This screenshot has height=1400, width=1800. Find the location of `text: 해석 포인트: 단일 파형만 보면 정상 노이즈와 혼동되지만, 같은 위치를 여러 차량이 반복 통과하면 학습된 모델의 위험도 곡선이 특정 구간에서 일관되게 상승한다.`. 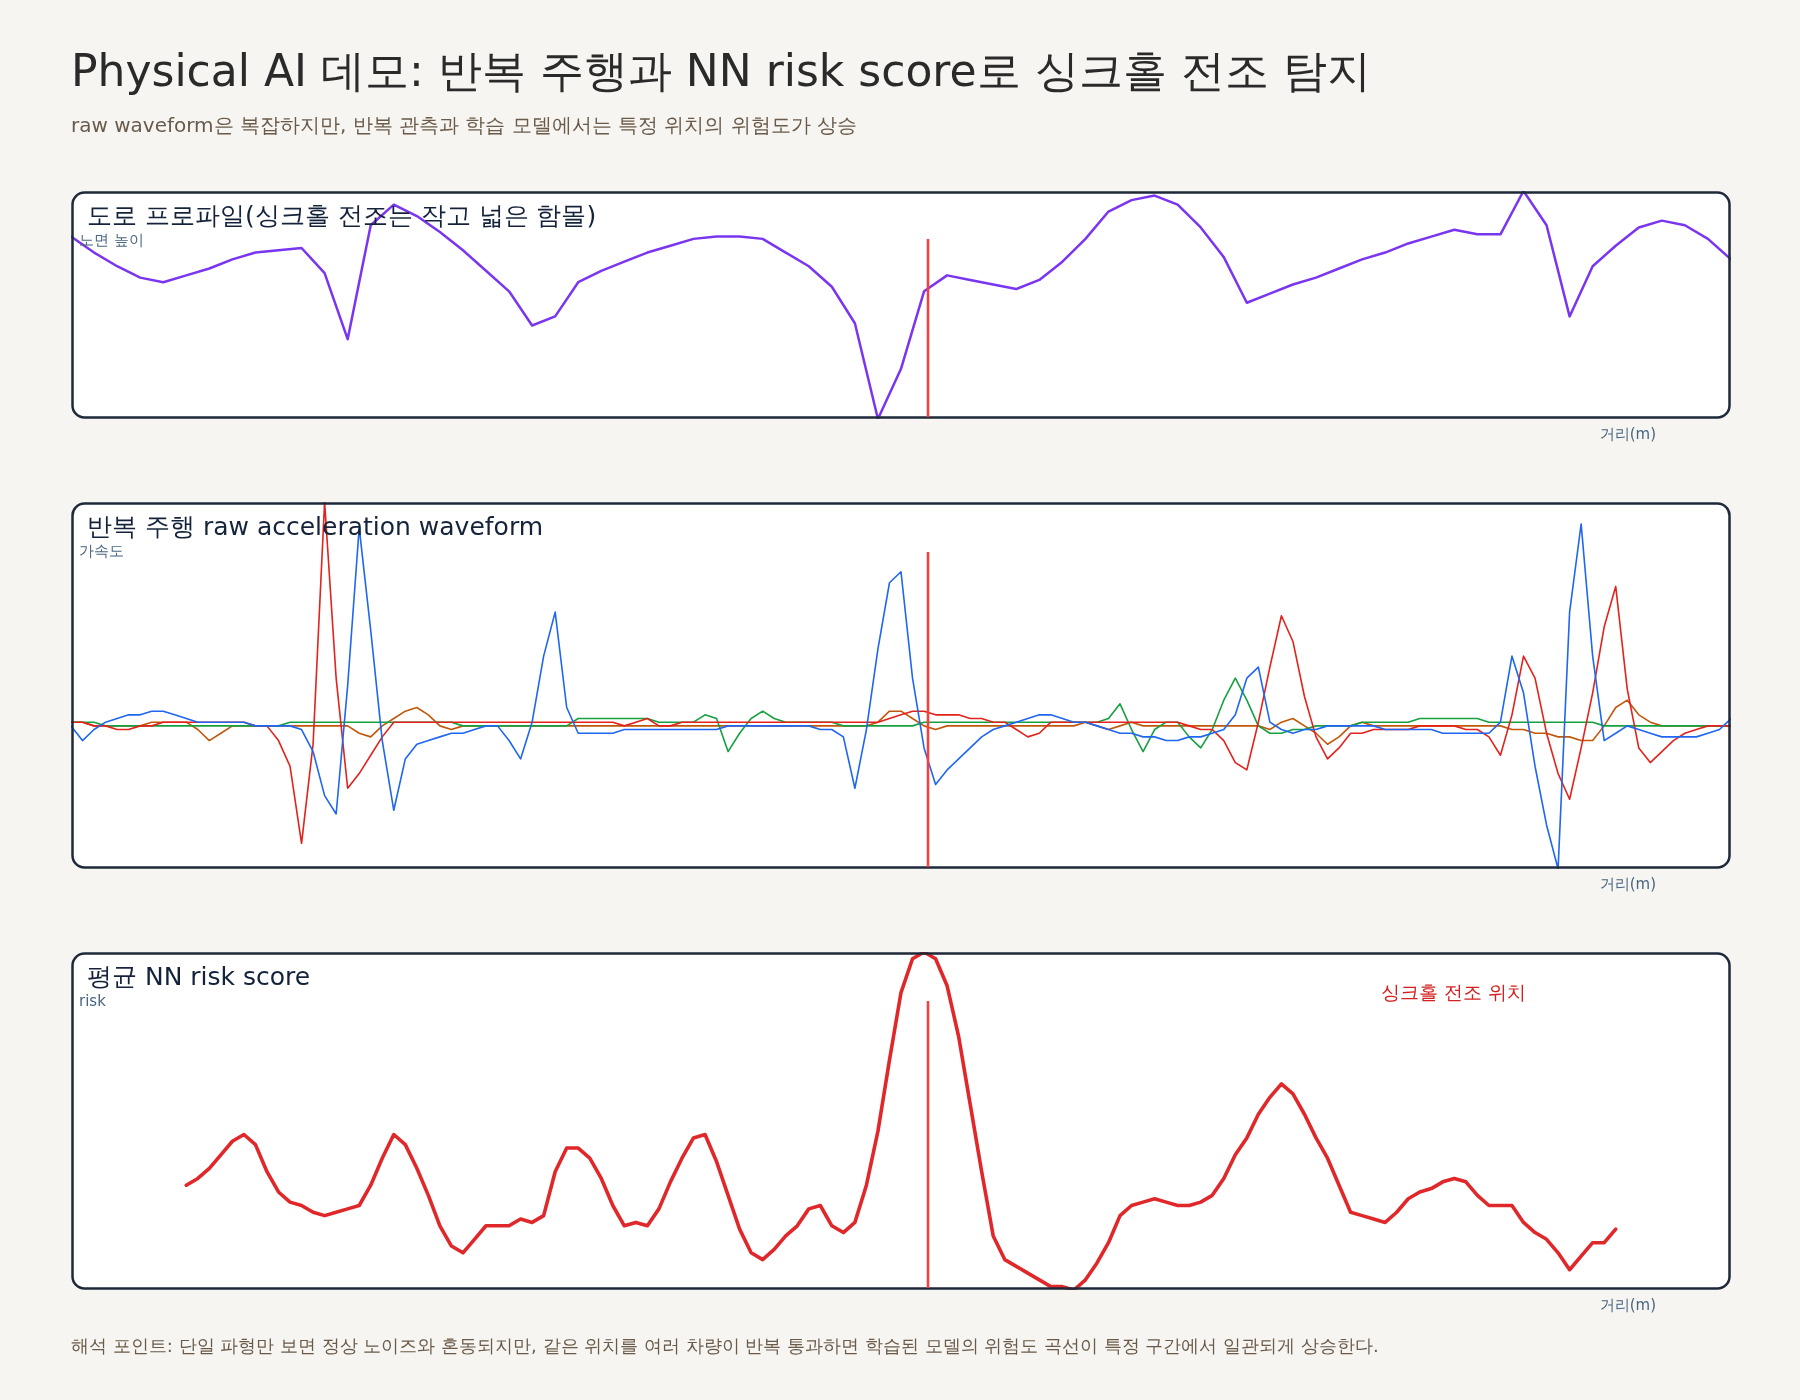

text: 해석 포인트: 단일 파형만 보면 정상 노이즈와 혼동되지만, 같은 위치를 여러 차량이 반복 통과하면 학습된 모델의 위험도 곡선이 특정 구간에서 일관되게 상승한다. is located at coordinates (725, 1346).